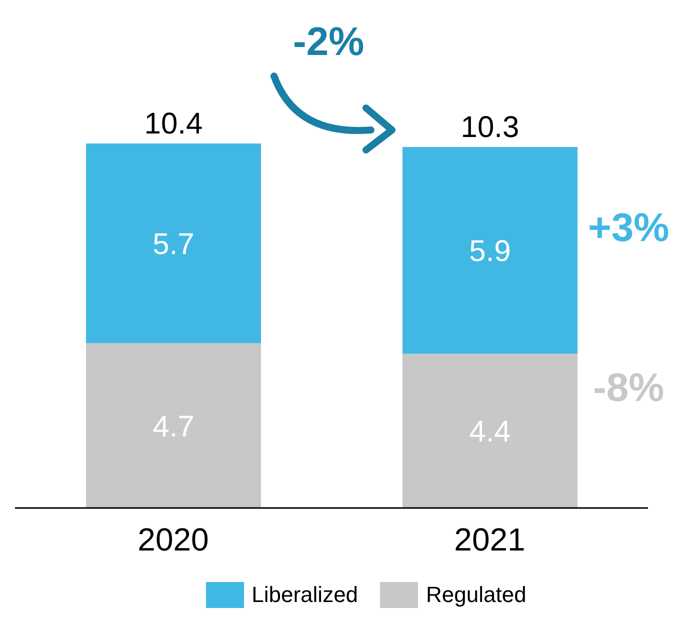 Image resolution: width=684 pixels, height=627 pixels. Describe the element at coordinates (173, 124) in the screenshot. I see `total-label: 10.4` at that location.